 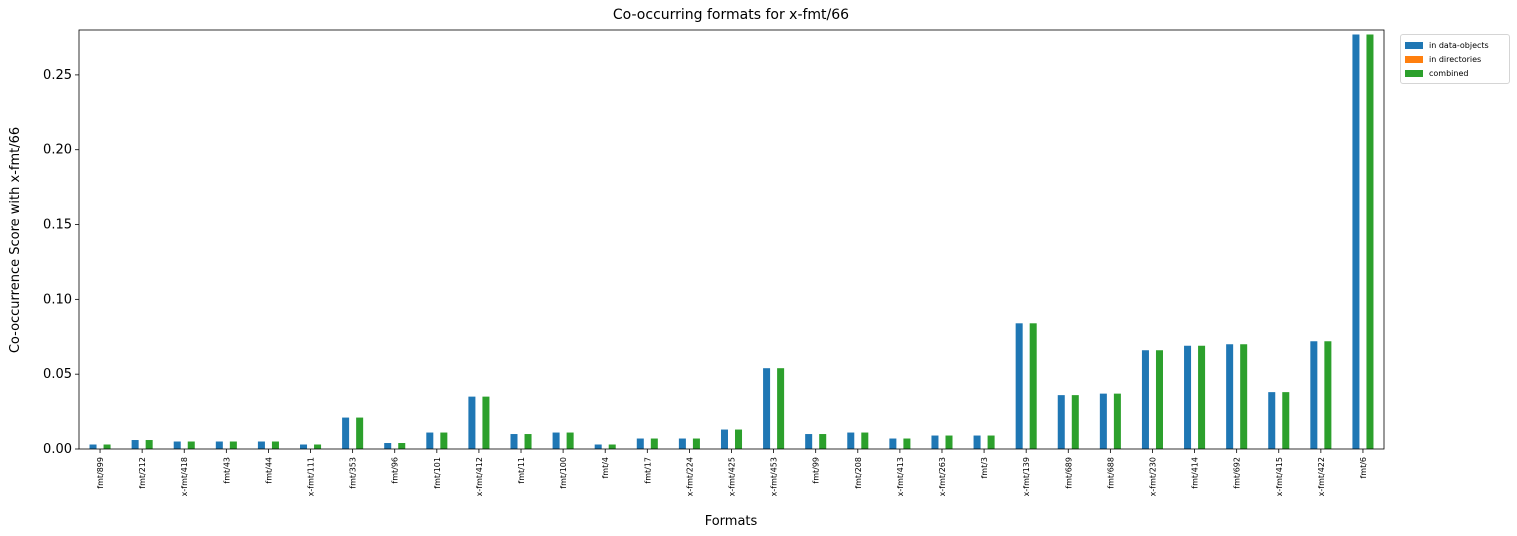 What do you see at coordinates (654, 443) in the screenshot?
I see `bar-combined-fmt/17` at bounding box center [654, 443].